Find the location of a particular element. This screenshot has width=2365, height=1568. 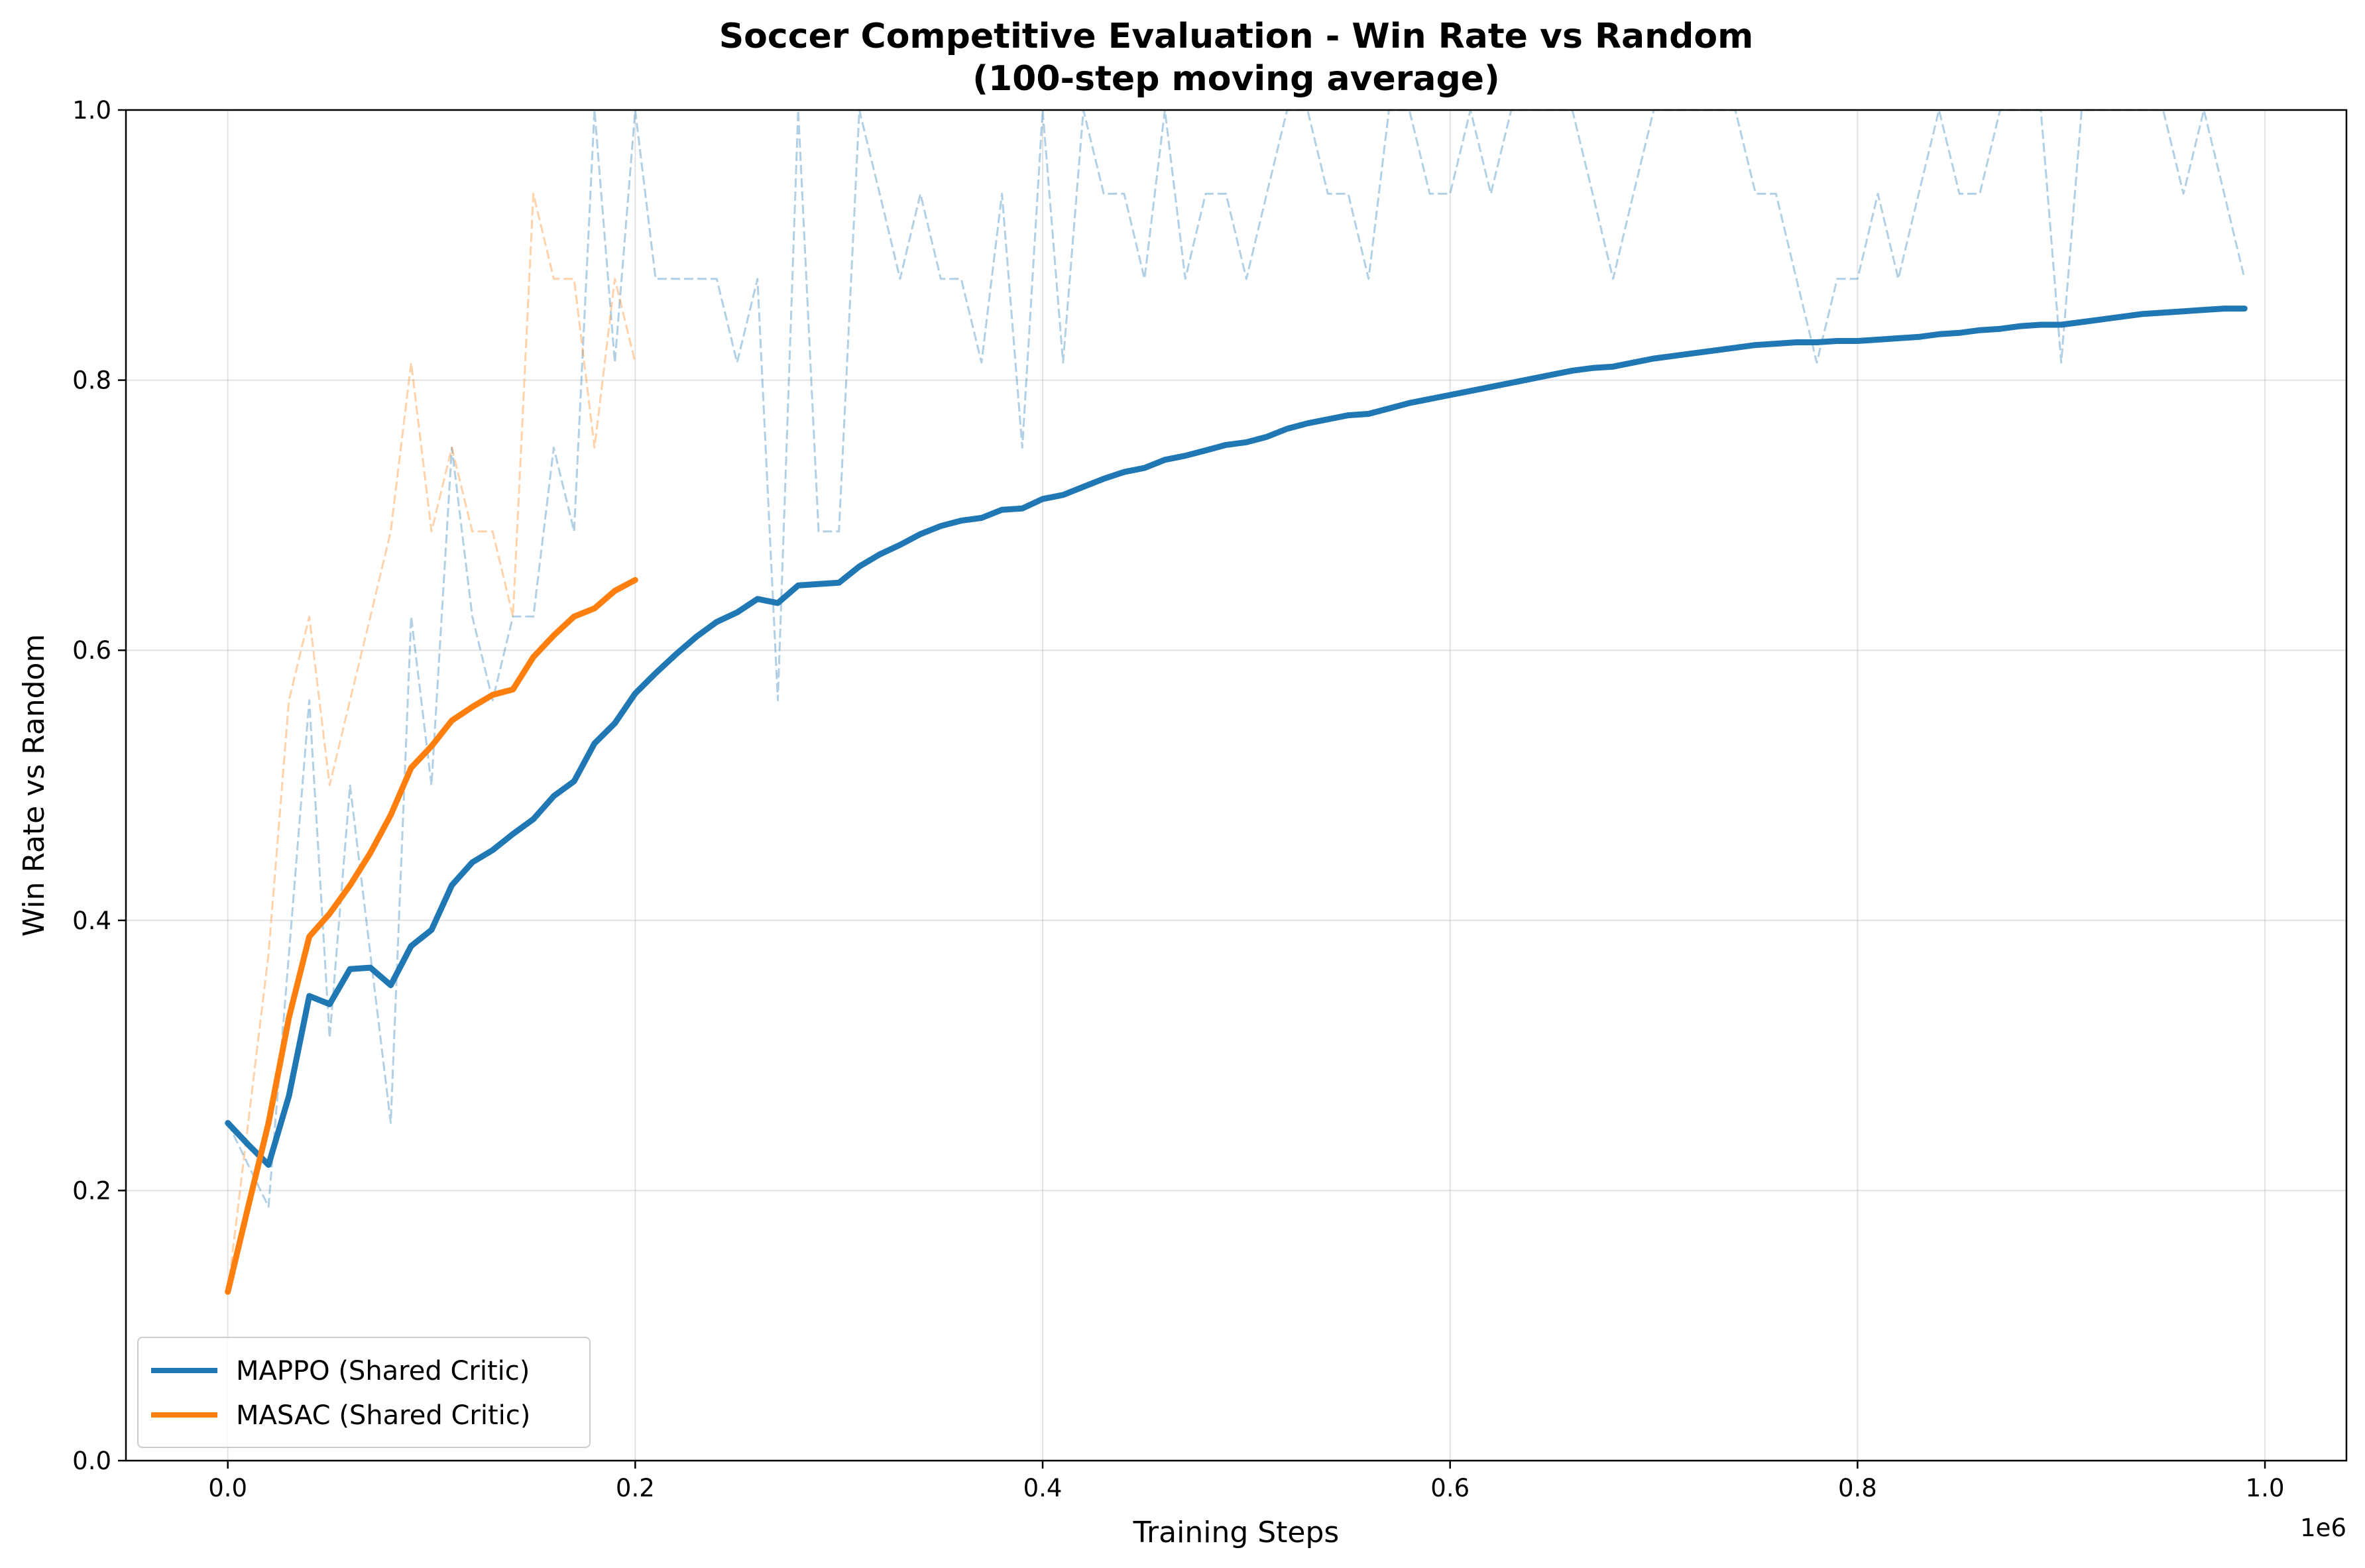

y-tick-label: 0.4 is located at coordinates (91, 921).